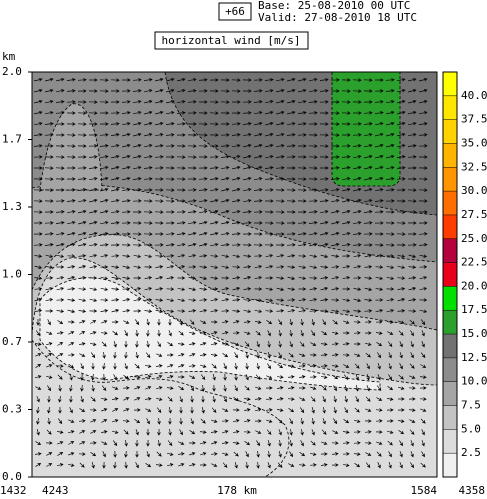  I want to click on x-label: 178 km, so click(237, 490).